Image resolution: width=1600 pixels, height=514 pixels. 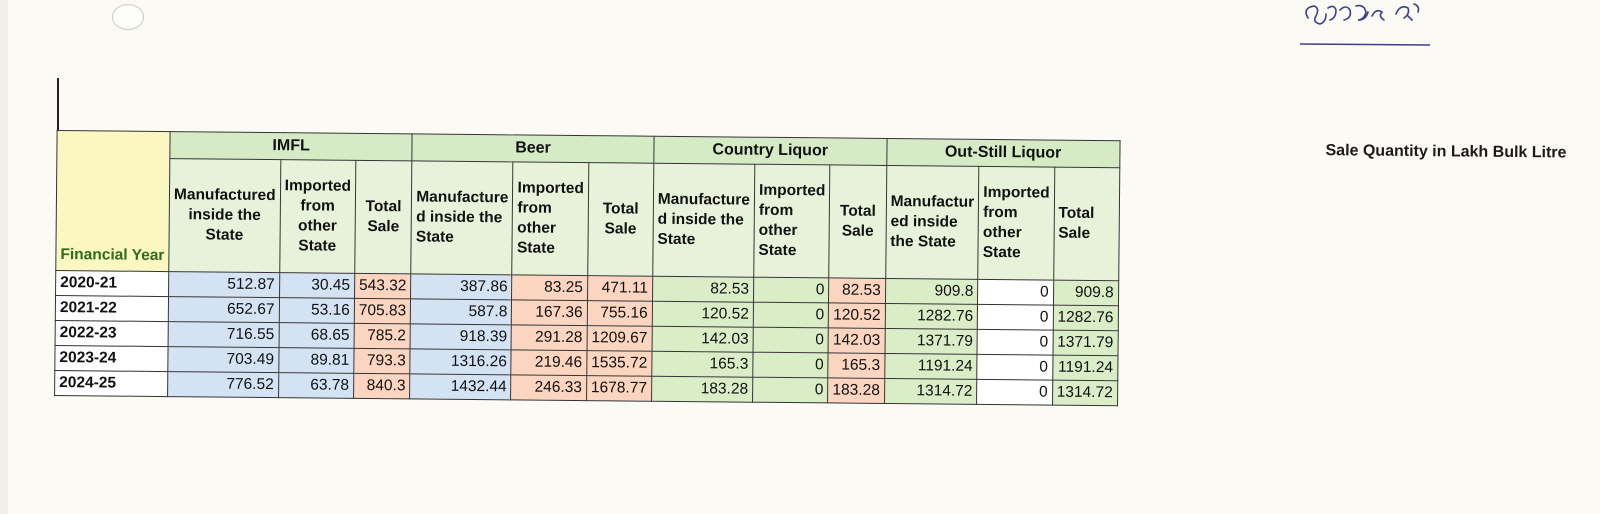 What do you see at coordinates (550, 218) in the screenshot?
I see `beer-imported-header: Imported from other State` at bounding box center [550, 218].